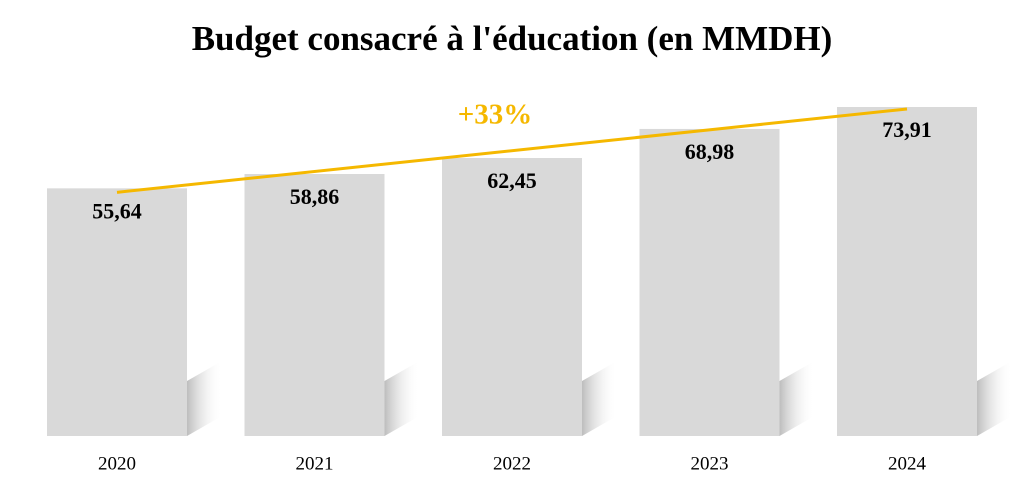 This screenshot has height=486, width=1024. What do you see at coordinates (315, 463) in the screenshot?
I see `x-tick-label: 2021` at bounding box center [315, 463].